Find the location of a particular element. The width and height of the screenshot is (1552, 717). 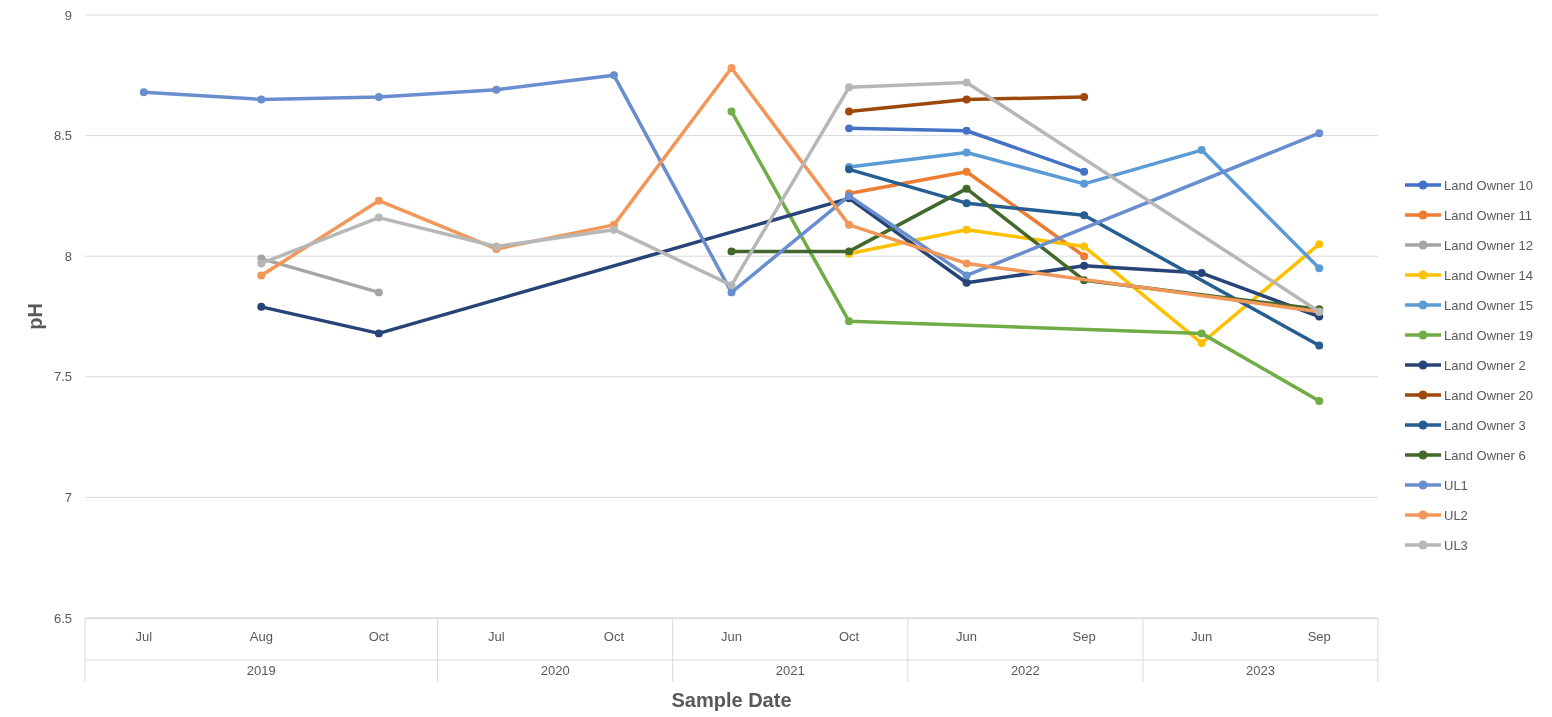

text: 2020 is located at coordinates (555, 670).